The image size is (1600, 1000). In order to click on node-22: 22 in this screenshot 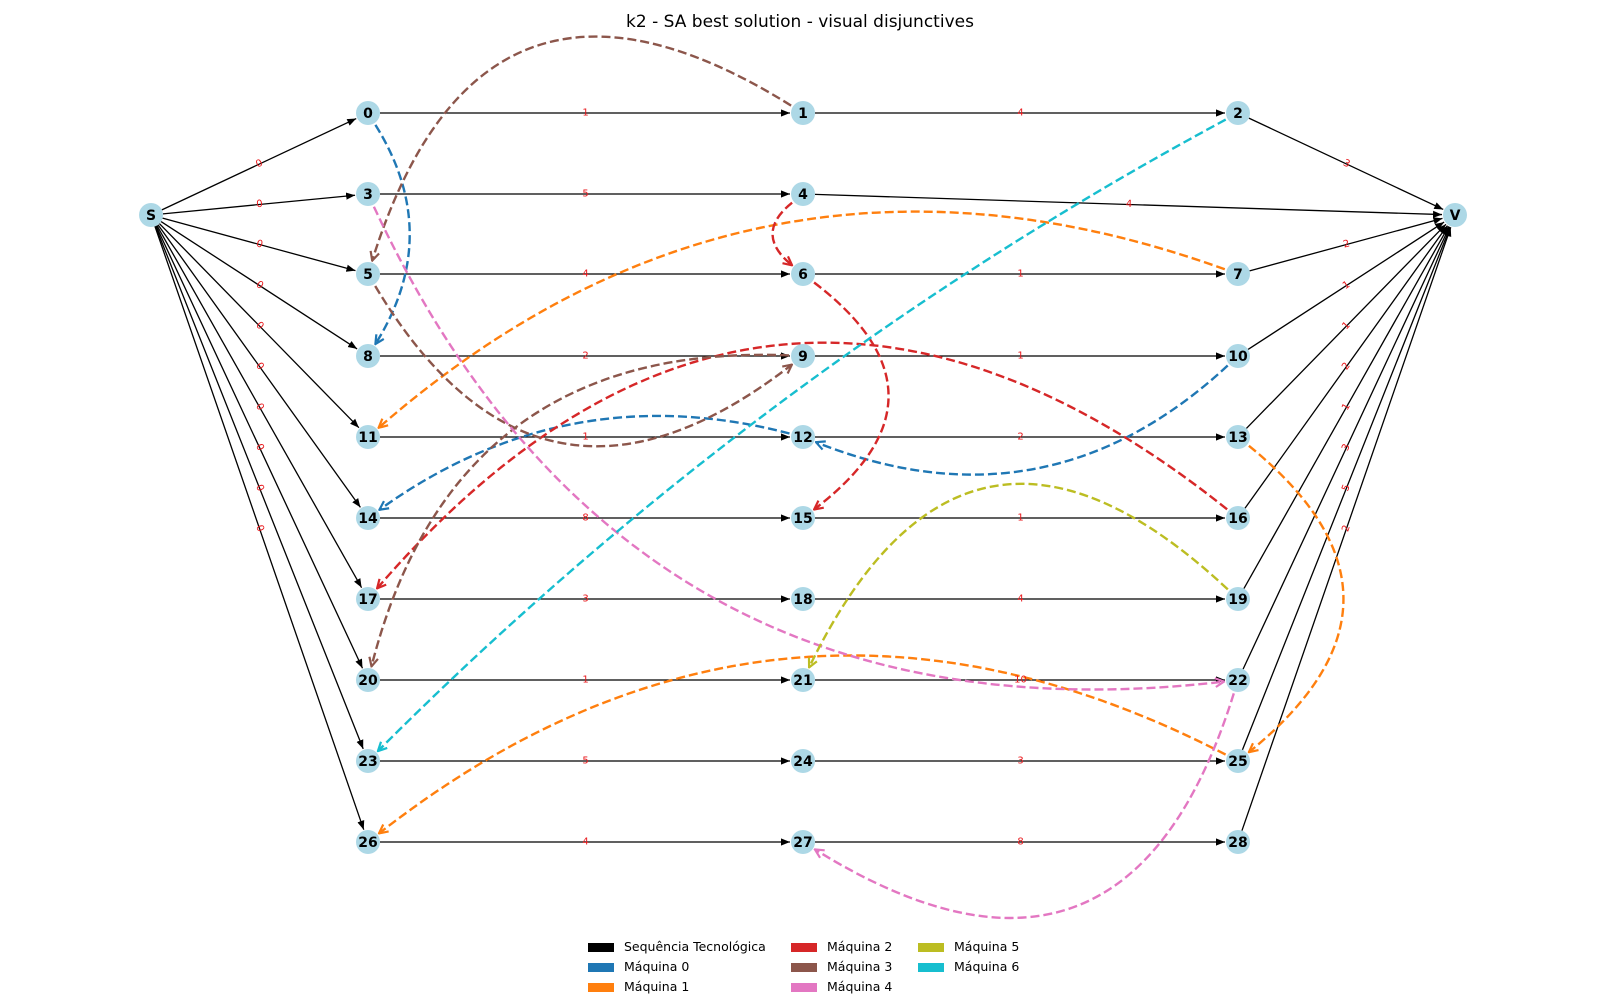, I will do `click(1238, 680)`.